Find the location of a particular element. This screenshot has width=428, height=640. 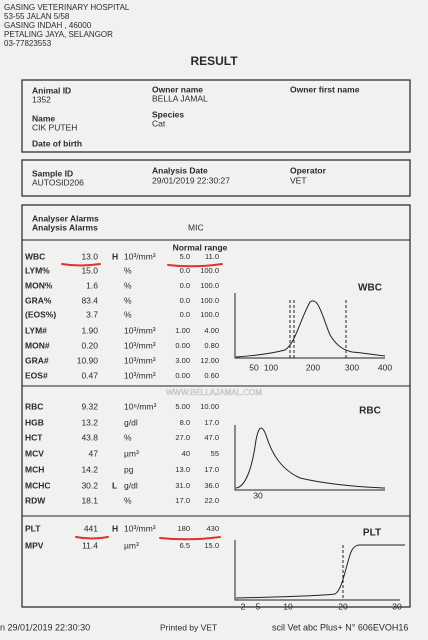

row-unit: pg is located at coordinates (129, 469).